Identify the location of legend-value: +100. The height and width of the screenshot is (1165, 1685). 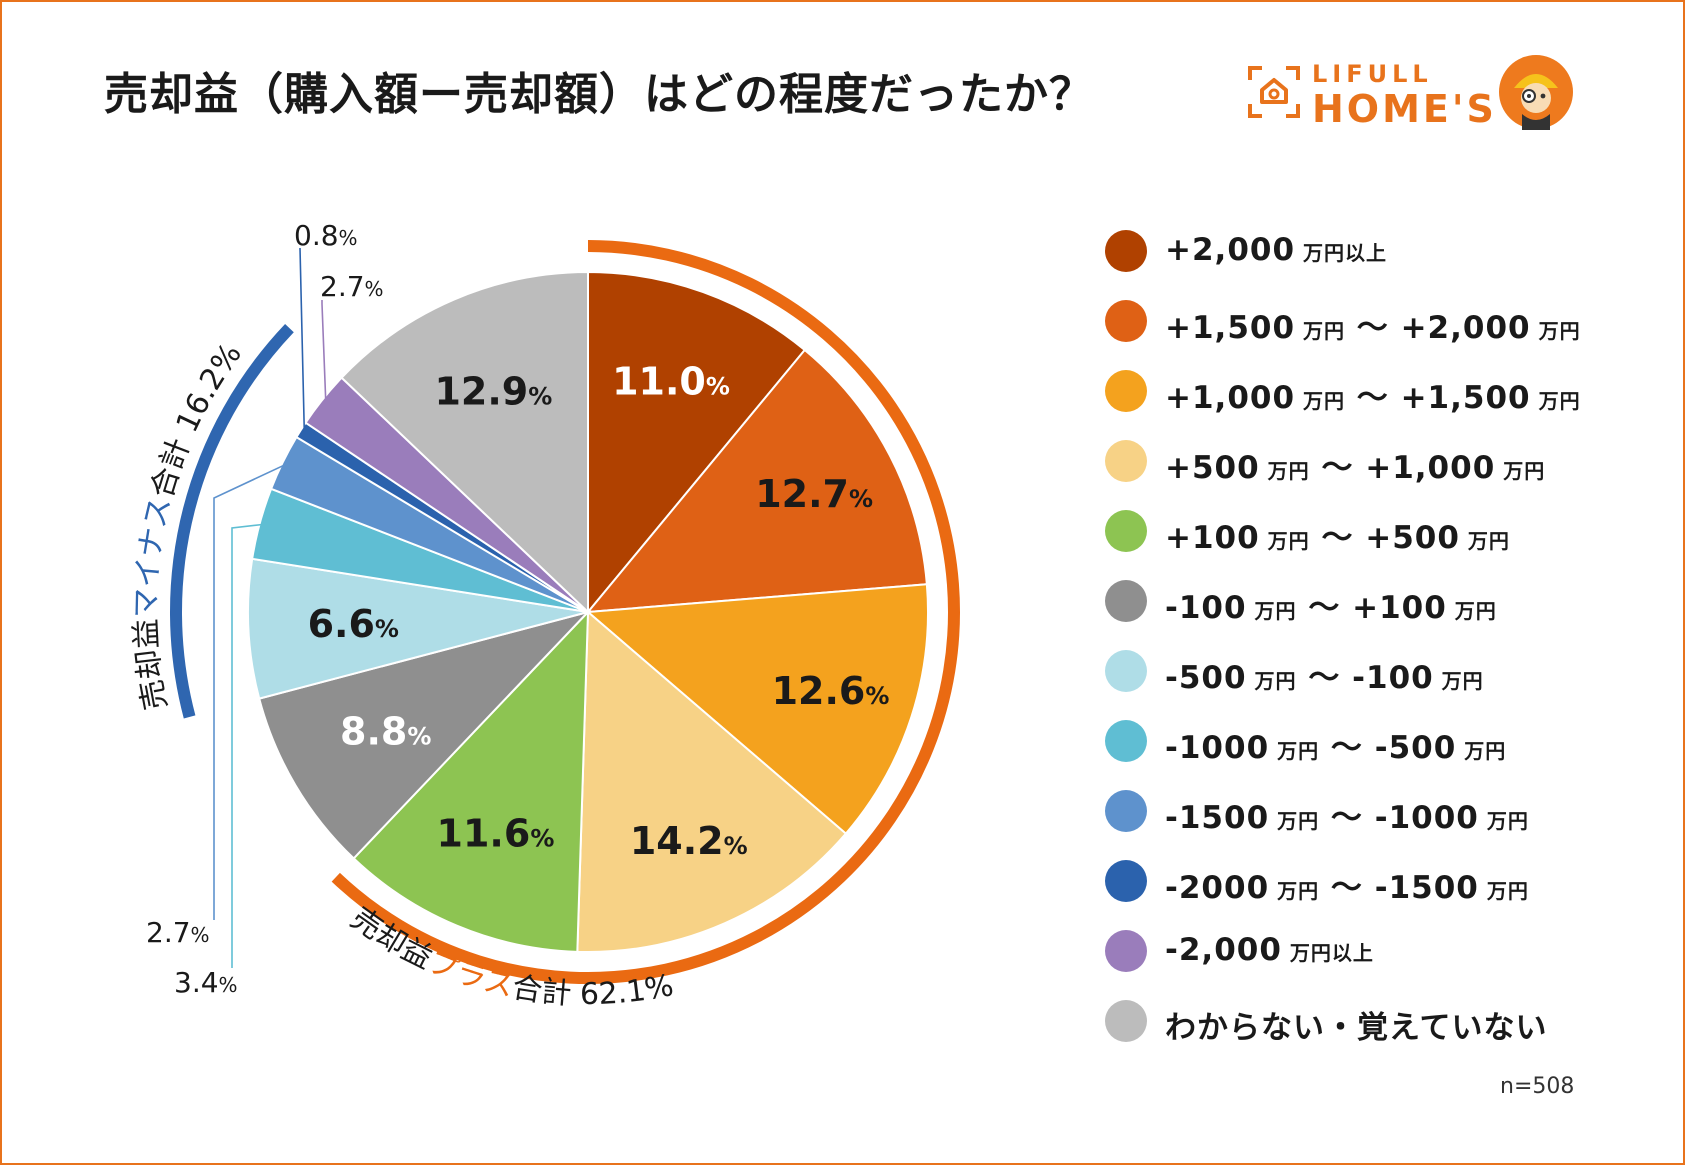
(1212, 538).